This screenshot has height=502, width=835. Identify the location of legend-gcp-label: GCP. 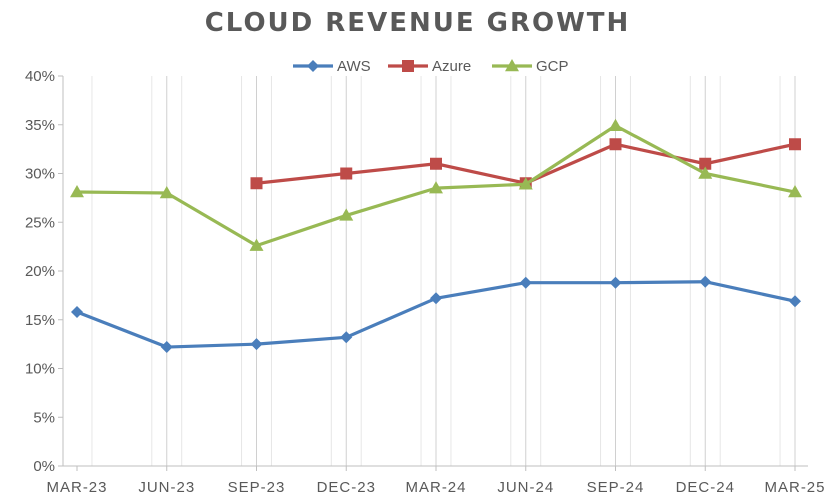
(552, 66).